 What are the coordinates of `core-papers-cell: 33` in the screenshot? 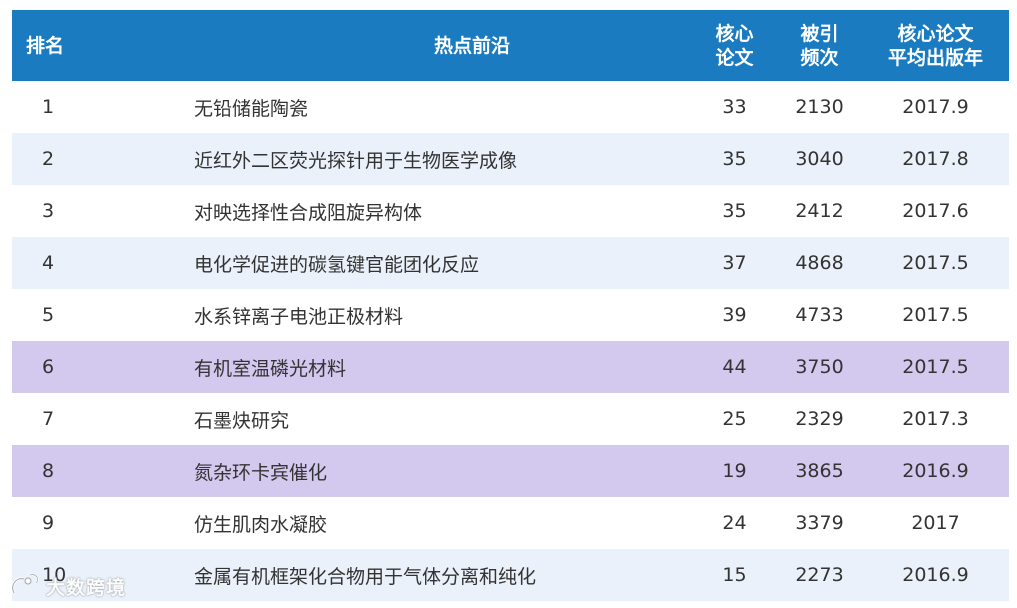 It's located at (734, 107).